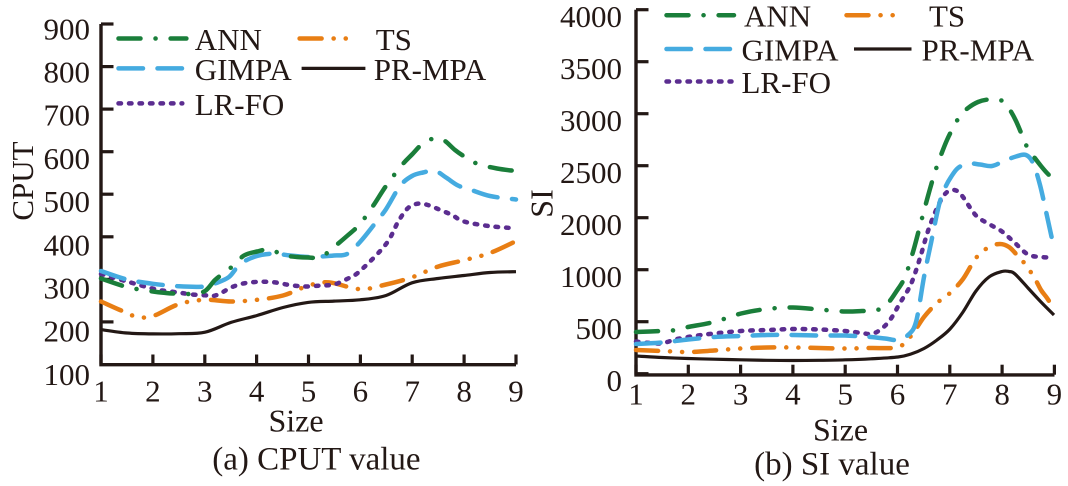  Describe the element at coordinates (67, 288) in the screenshot. I see `svg-text: 300` at that location.